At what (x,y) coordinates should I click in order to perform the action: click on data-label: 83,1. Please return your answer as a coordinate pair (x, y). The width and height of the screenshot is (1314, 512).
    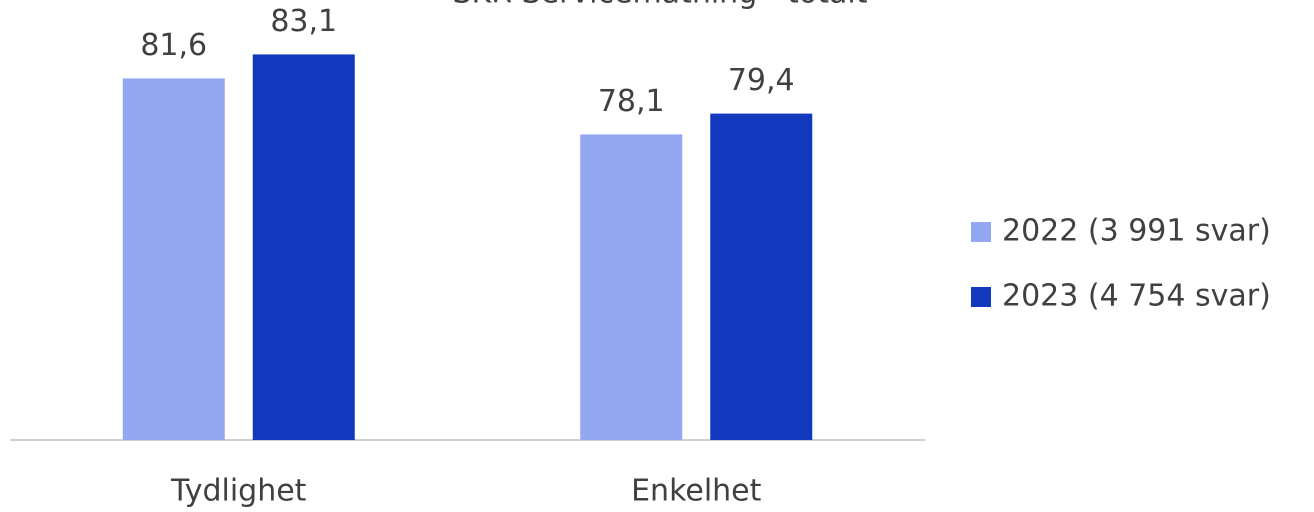
    Looking at the image, I should click on (303, 21).